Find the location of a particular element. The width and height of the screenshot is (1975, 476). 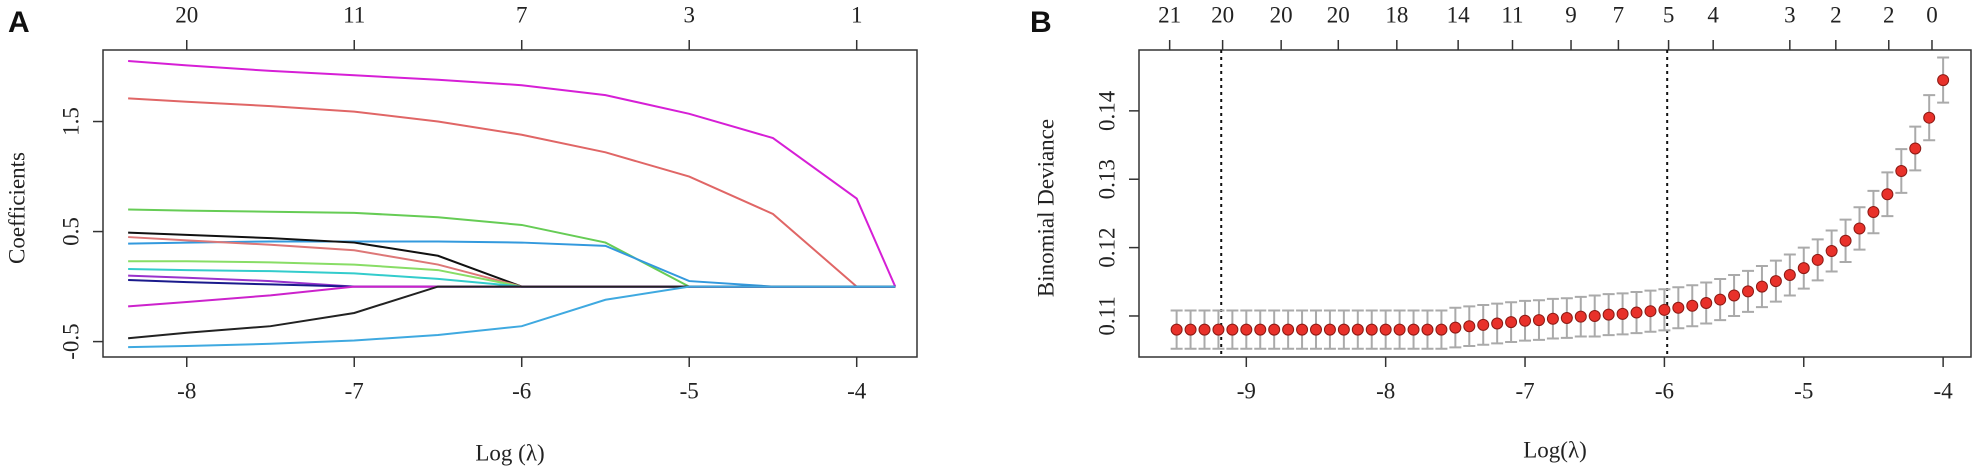

y-tick-label: 0.5 is located at coordinates (70, 231).